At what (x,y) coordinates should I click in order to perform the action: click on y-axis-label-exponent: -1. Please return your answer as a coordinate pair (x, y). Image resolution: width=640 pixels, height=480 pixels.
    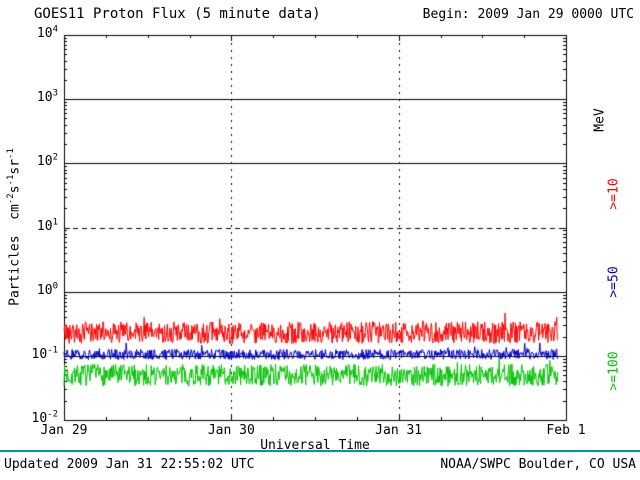
    Looking at the image, I should click on (11, 180).